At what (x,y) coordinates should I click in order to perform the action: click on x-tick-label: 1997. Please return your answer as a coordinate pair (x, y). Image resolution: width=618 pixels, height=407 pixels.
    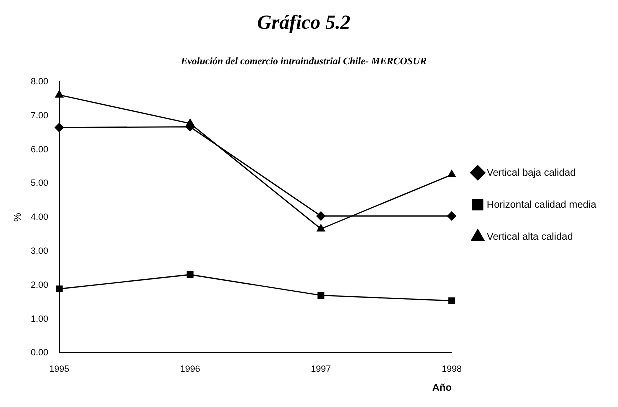
    Looking at the image, I should click on (321, 369).